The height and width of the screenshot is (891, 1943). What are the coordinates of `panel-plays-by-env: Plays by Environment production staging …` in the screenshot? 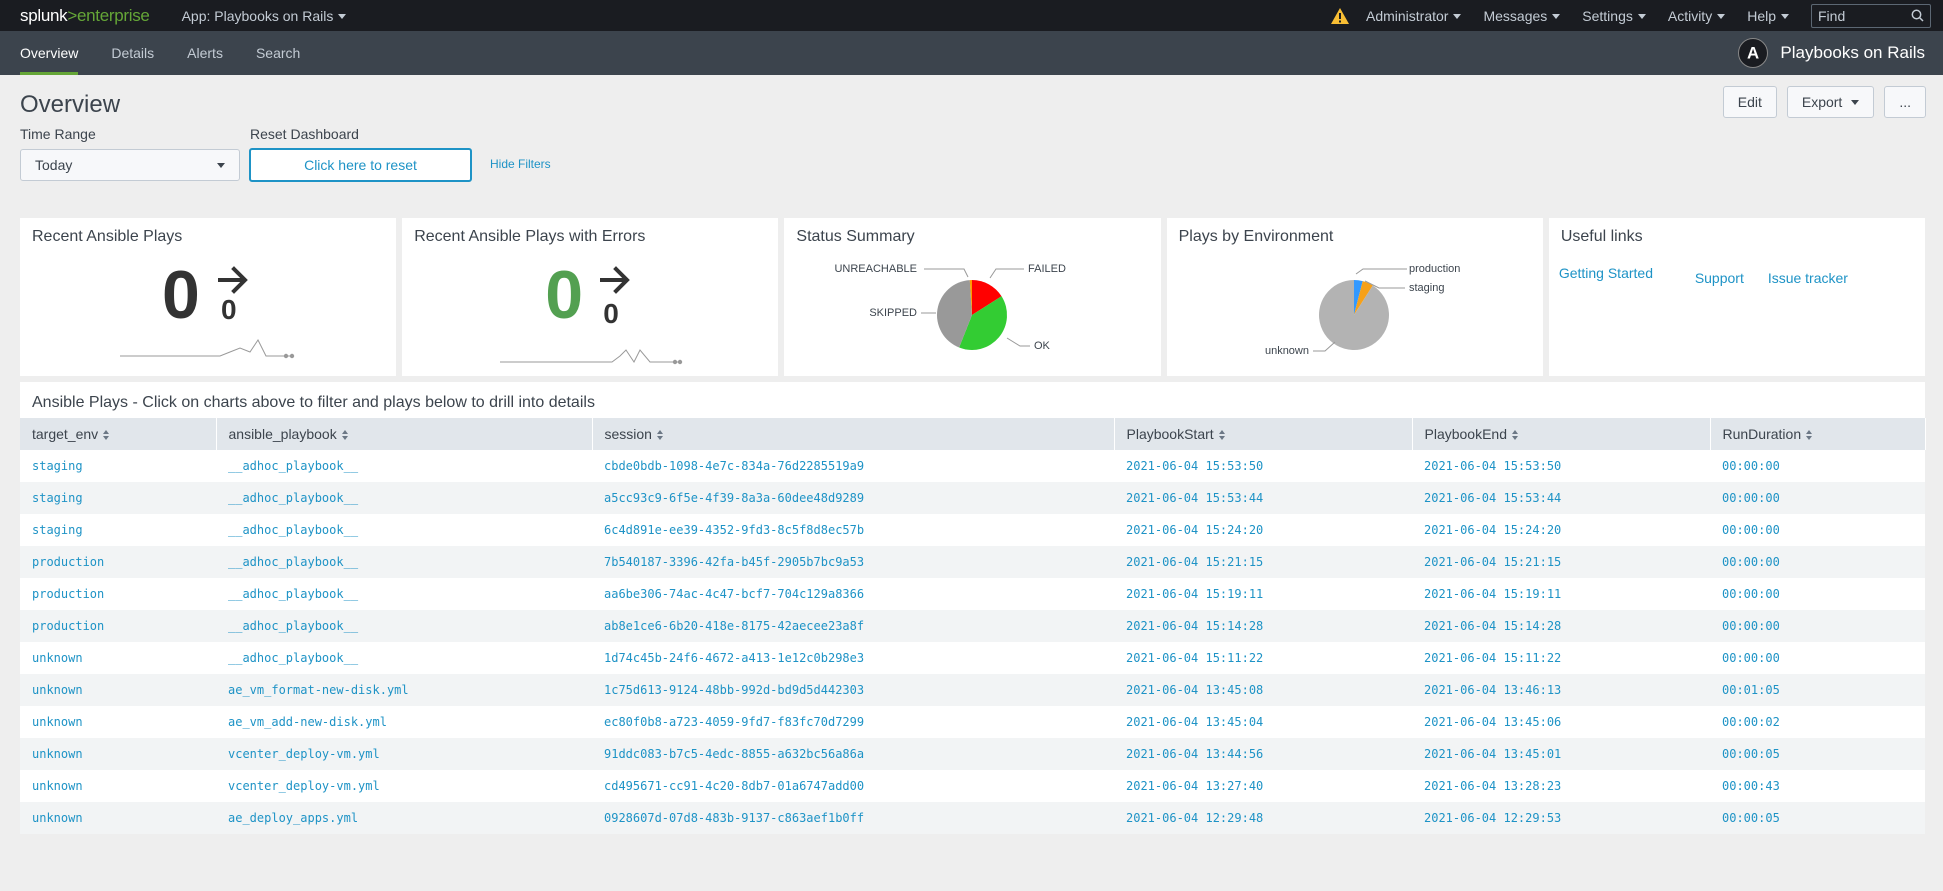 It's located at (1354, 297).